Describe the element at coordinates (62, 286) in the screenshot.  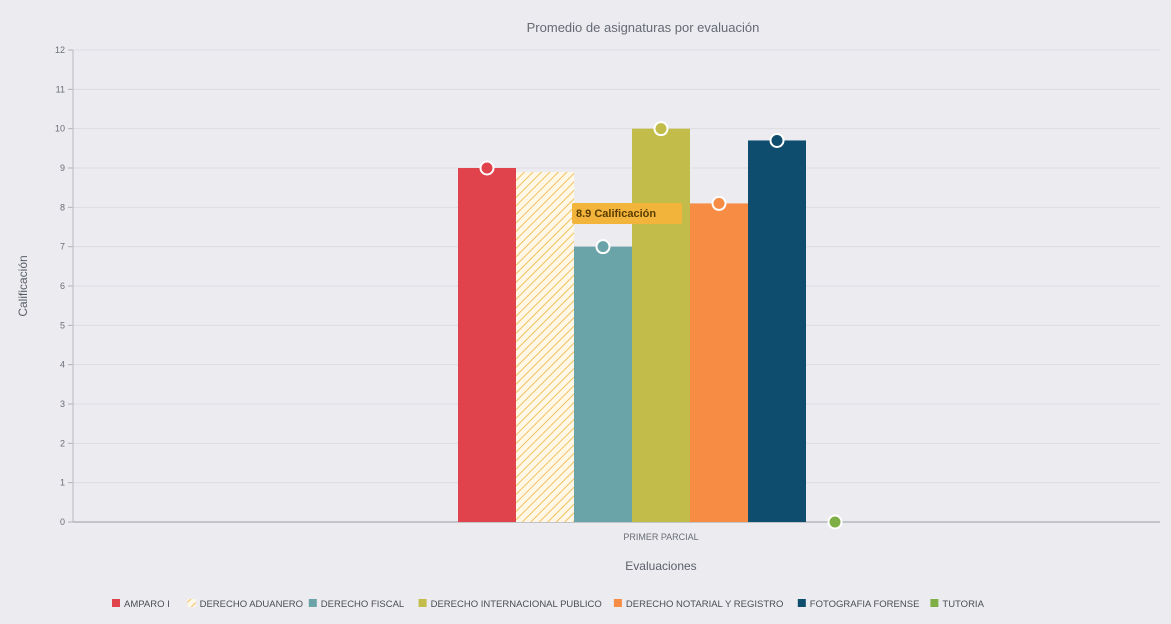
I see `y-tick-label-6: 6` at that location.